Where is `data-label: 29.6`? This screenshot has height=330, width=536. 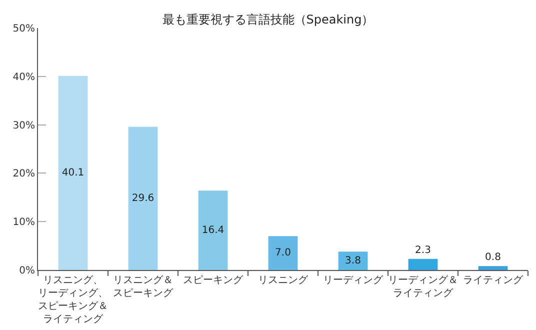
data-label: 29.6 is located at coordinates (143, 198).